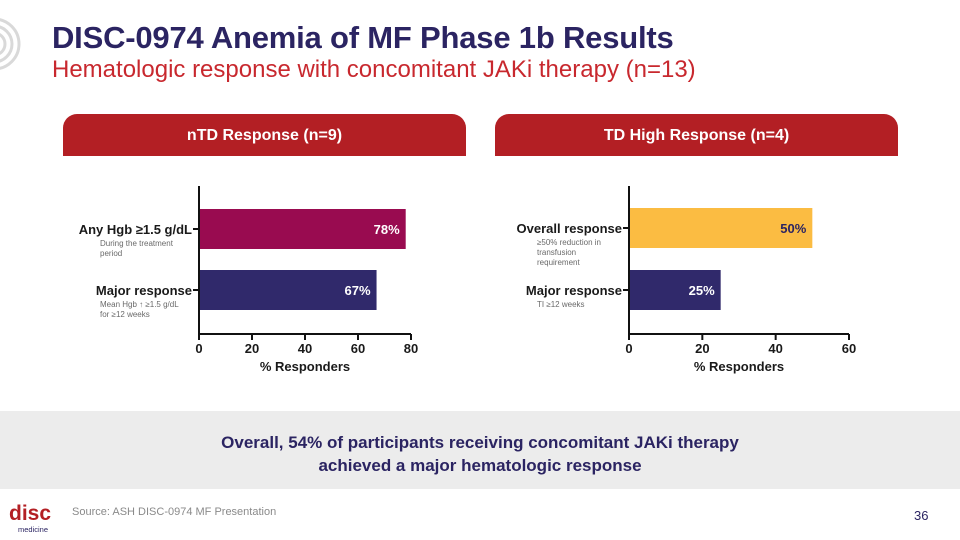  What do you see at coordinates (135, 229) in the screenshot?
I see `ntd-category-label-1: Any Hgb ≥1.5 g/dL` at bounding box center [135, 229].